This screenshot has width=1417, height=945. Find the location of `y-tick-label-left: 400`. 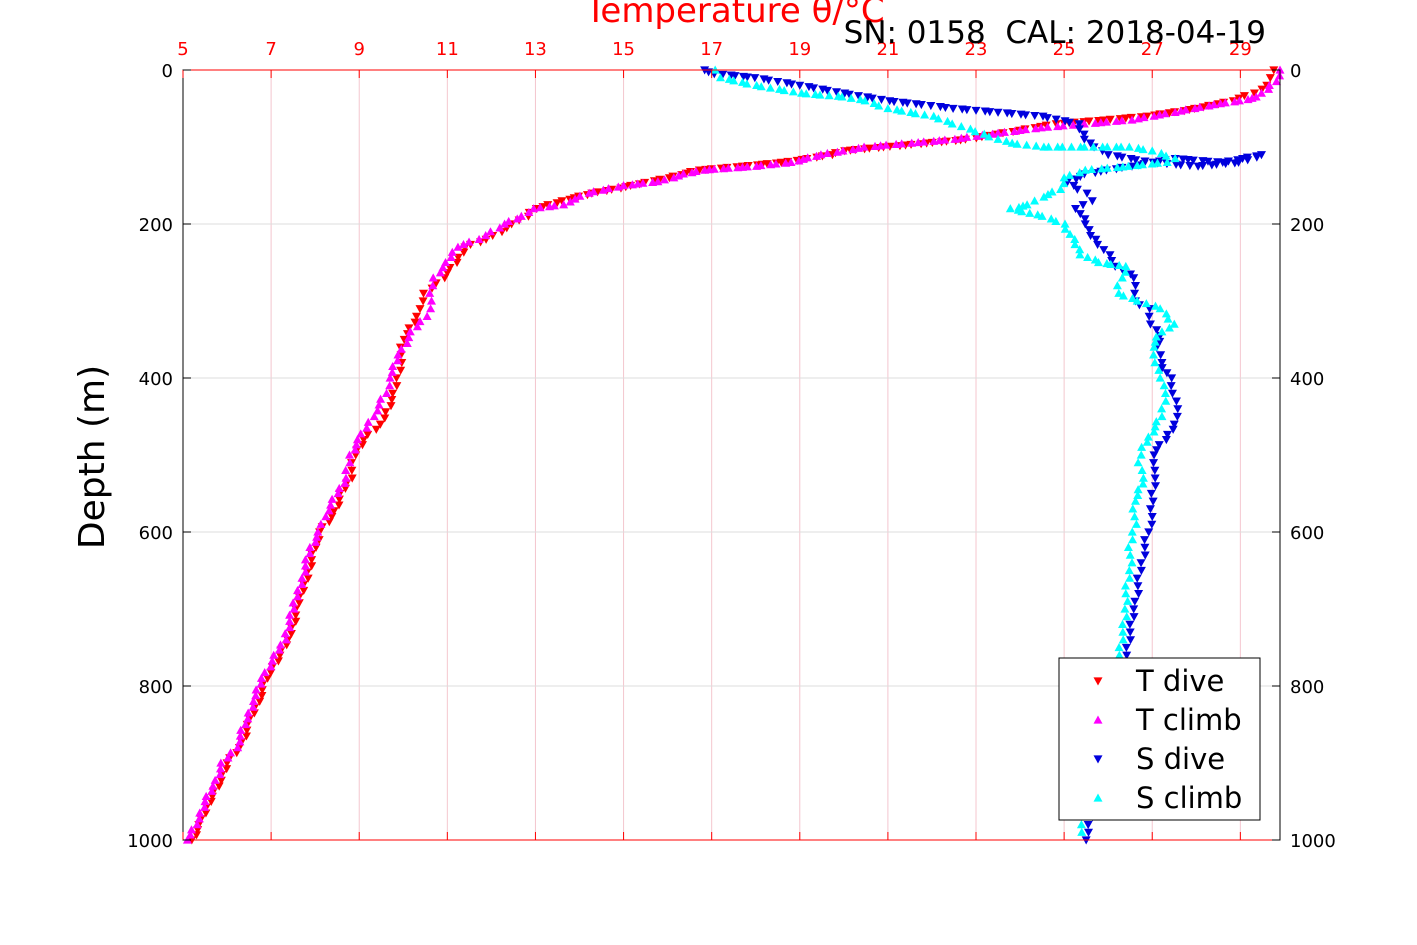

y-tick-label-left: 400 is located at coordinates (156, 379).